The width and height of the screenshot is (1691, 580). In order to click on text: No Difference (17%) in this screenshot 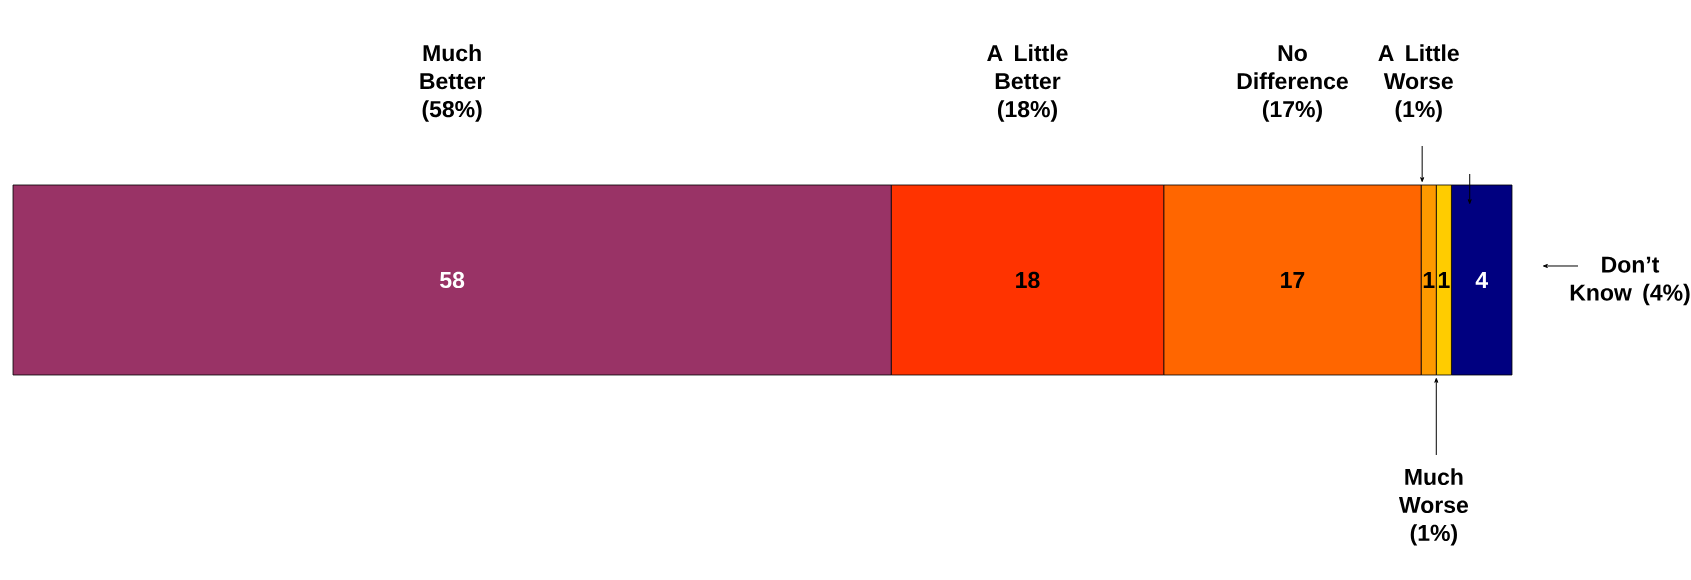, I will do `click(1292, 83)`.